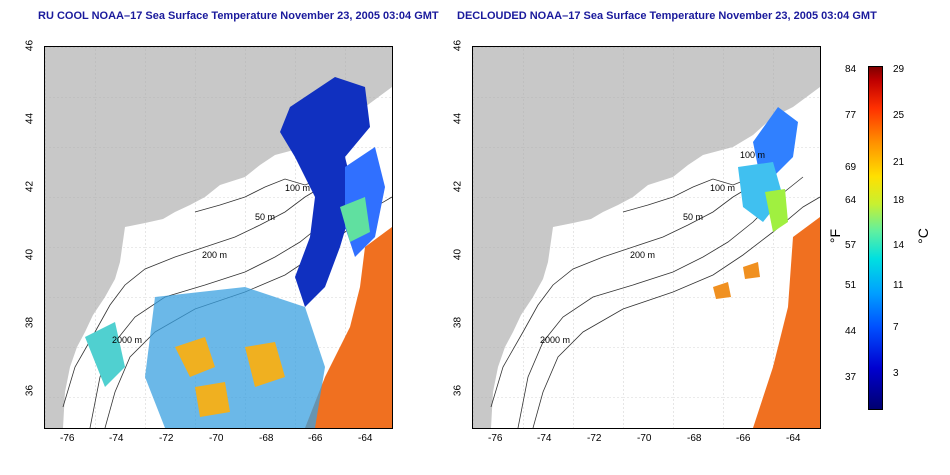 Image resolution: width=950 pixels, height=475 pixels. What do you see at coordinates (898, 285) in the screenshot?
I see `celsius-tick: 11` at bounding box center [898, 285].